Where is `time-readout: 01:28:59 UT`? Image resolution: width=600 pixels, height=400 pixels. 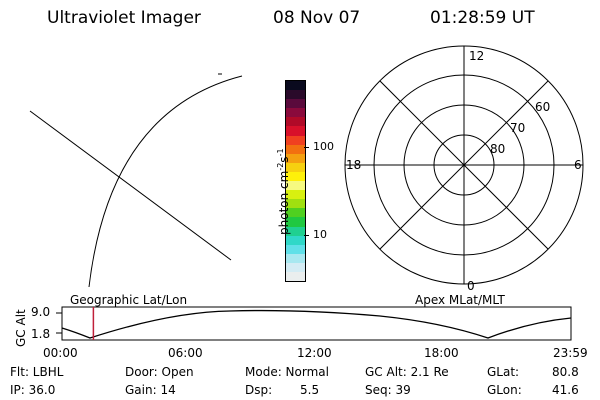
time-readout: 01:28:59 UT is located at coordinates (482, 18).